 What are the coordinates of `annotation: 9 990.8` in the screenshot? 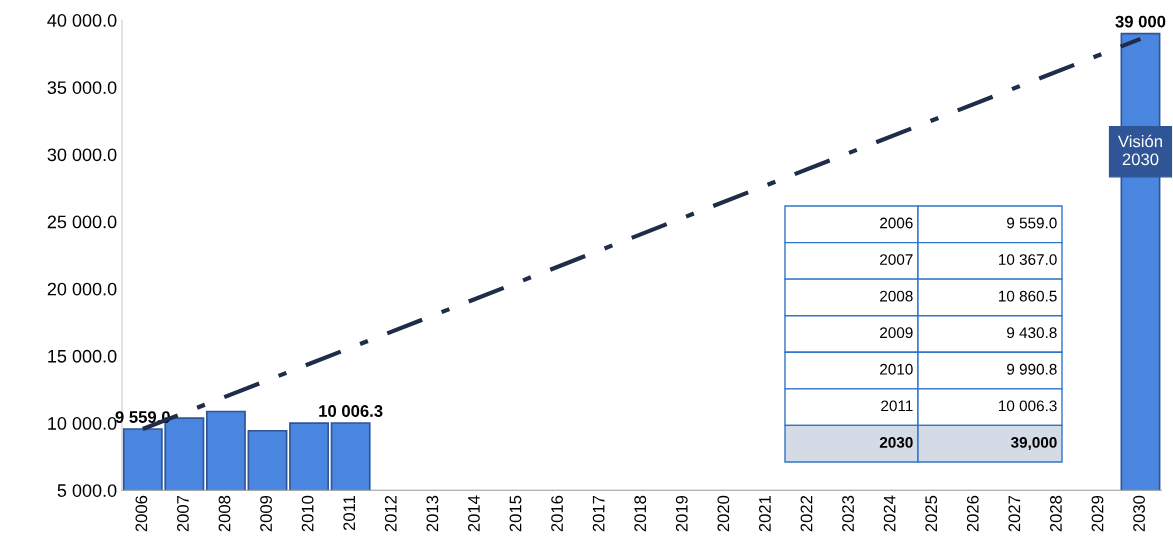 It's located at (1032, 369).